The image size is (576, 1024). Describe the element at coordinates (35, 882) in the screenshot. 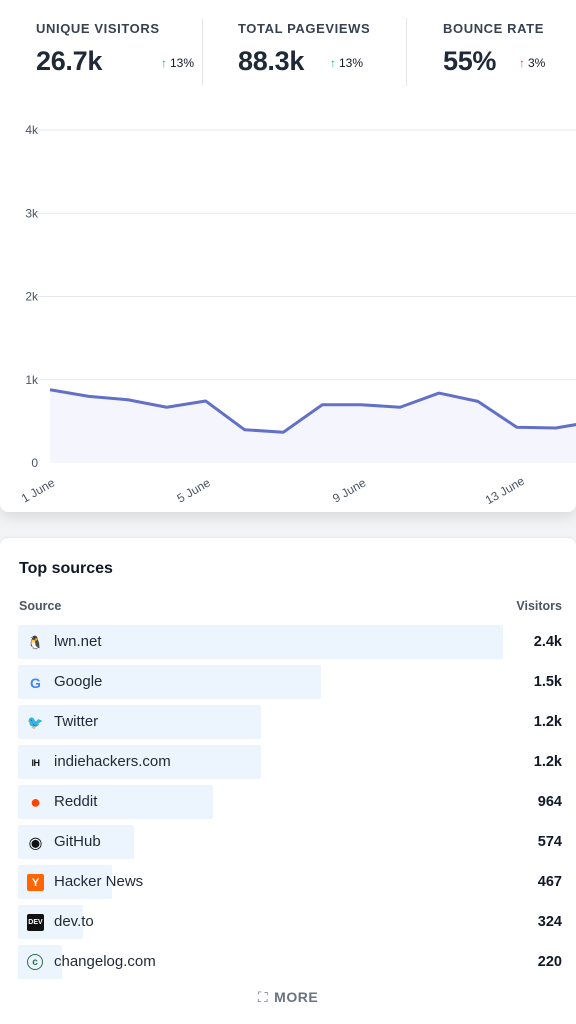

I see `hacker-news-icon: Y` at that location.